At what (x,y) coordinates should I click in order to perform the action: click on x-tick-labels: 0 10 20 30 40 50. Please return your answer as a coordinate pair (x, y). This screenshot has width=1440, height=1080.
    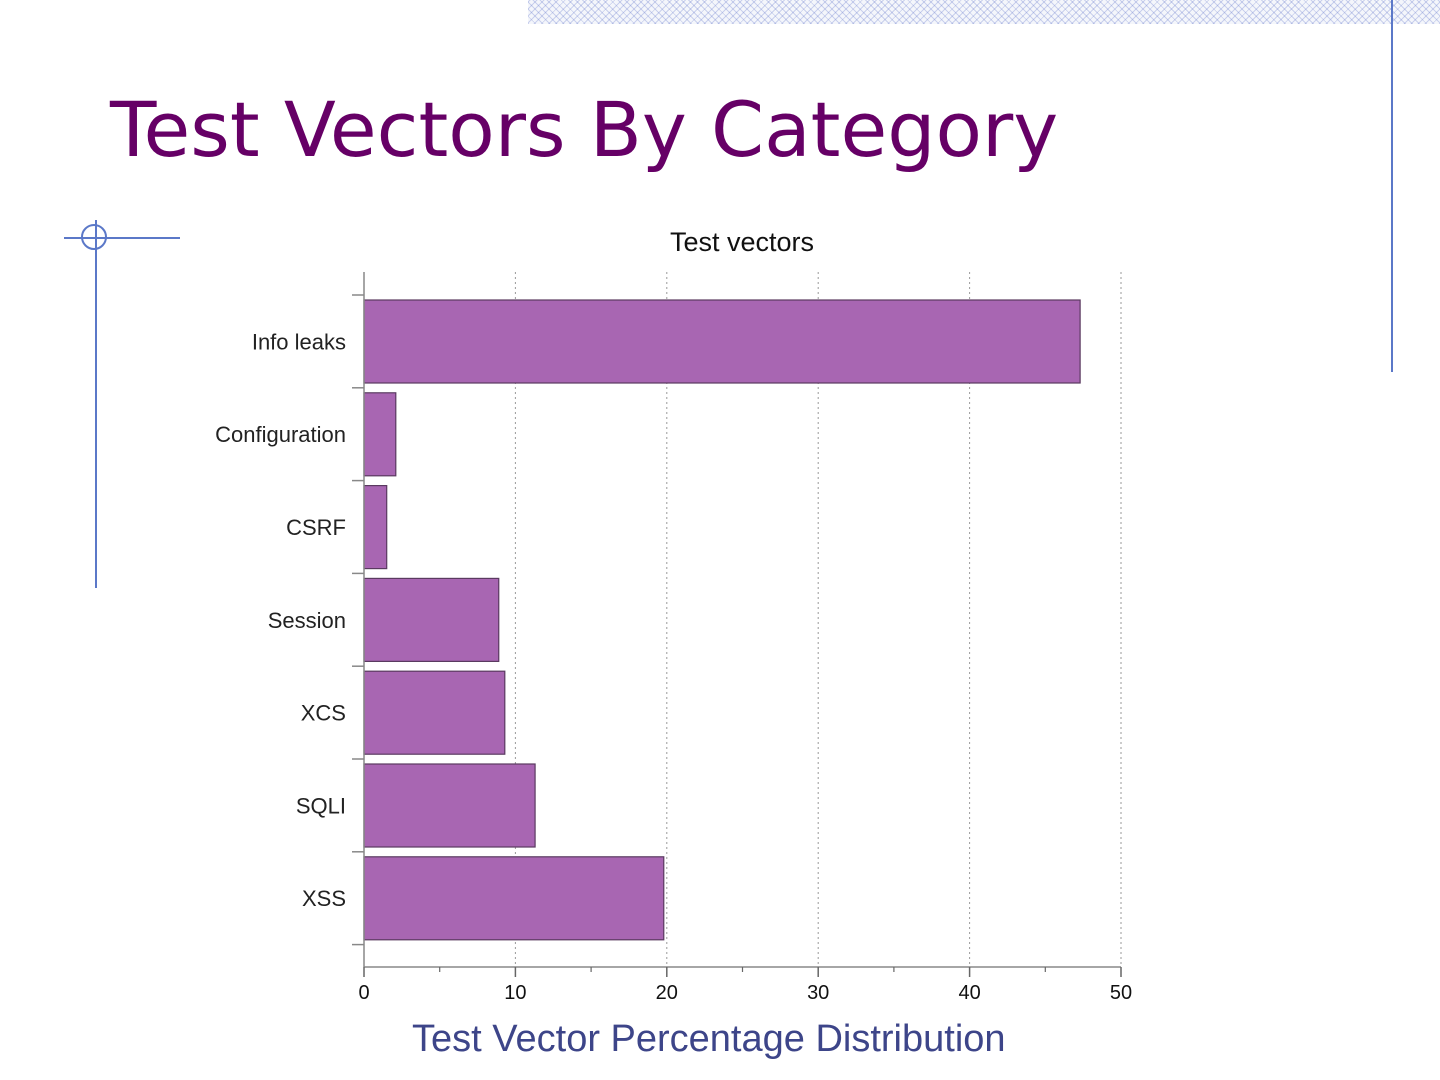
    Looking at the image, I should click on (745, 993).